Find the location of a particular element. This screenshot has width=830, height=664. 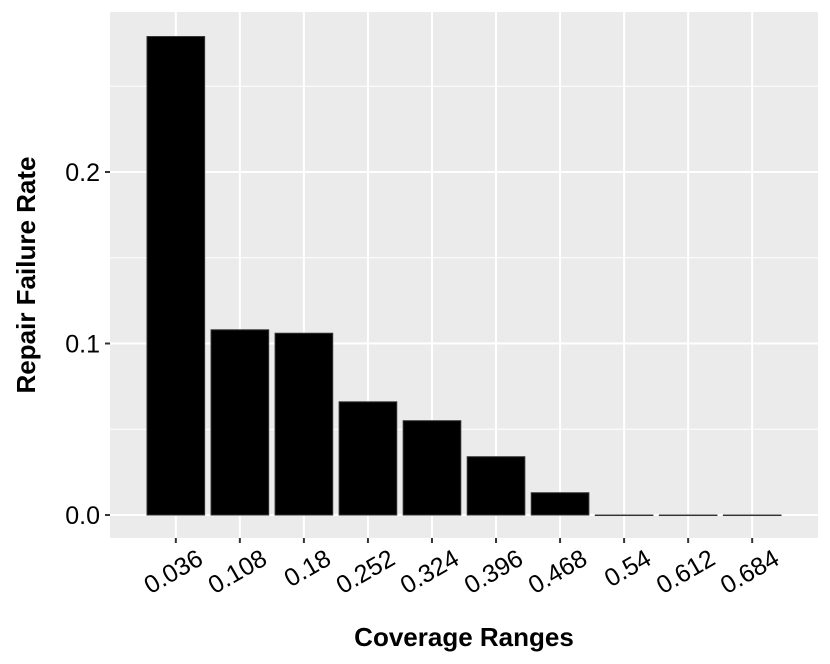

bar-0.54 is located at coordinates (624, 515).